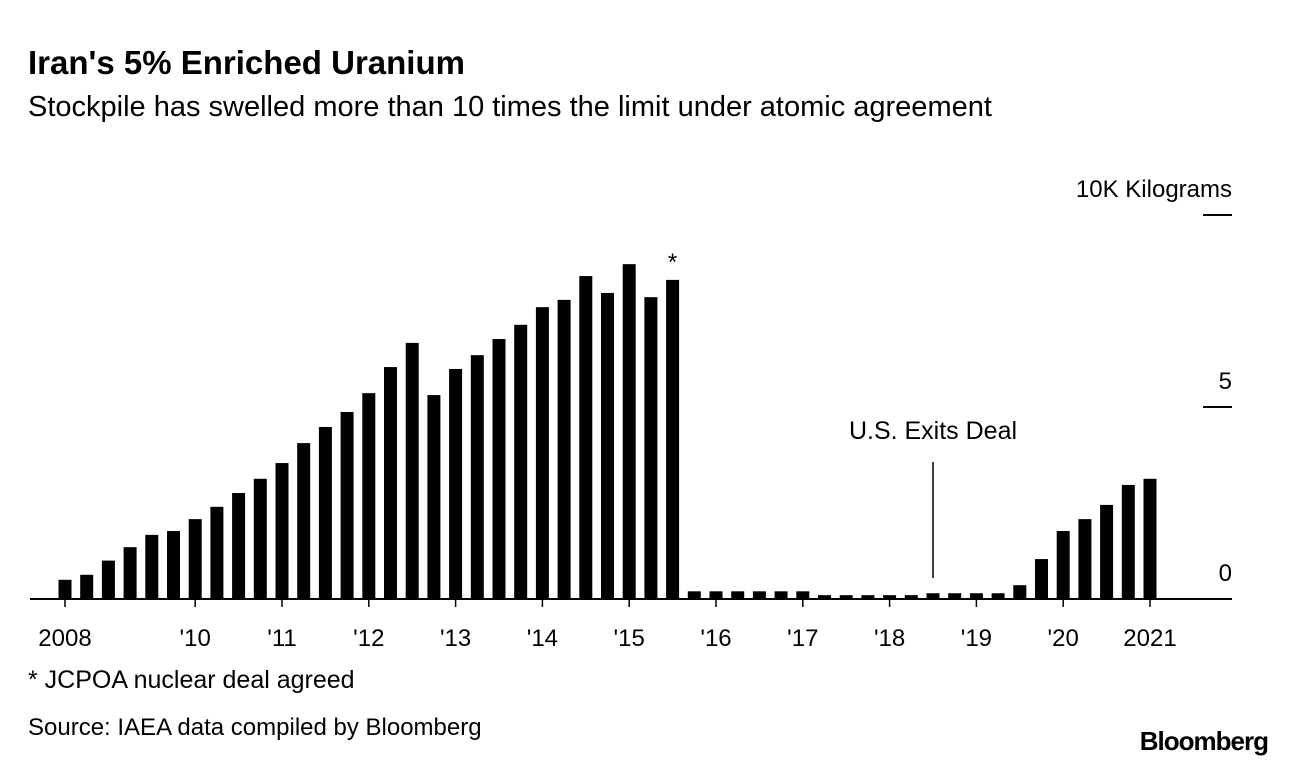  What do you see at coordinates (1225, 573) in the screenshot?
I see `y-tick-label: 0` at bounding box center [1225, 573].